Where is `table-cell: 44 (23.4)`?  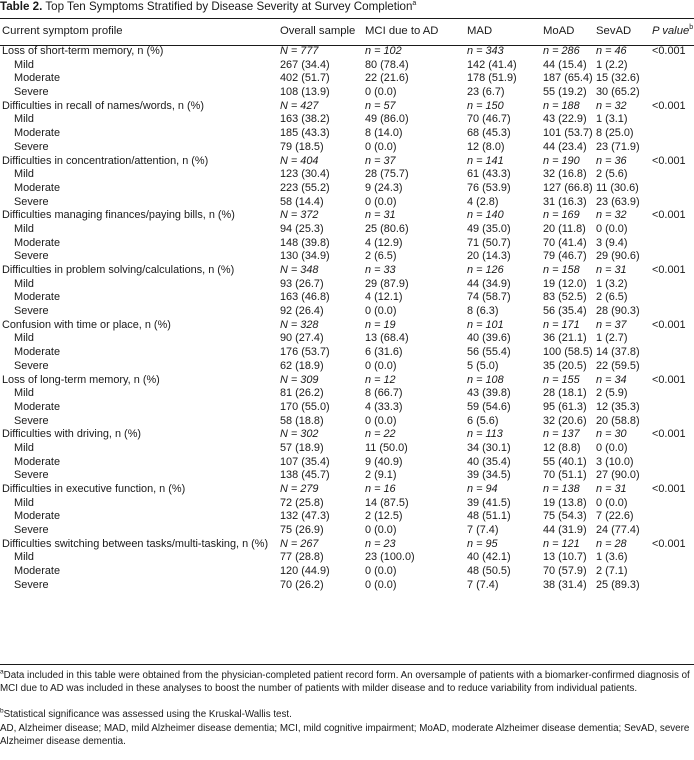 table-cell: 44 (23.4) is located at coordinates (565, 146).